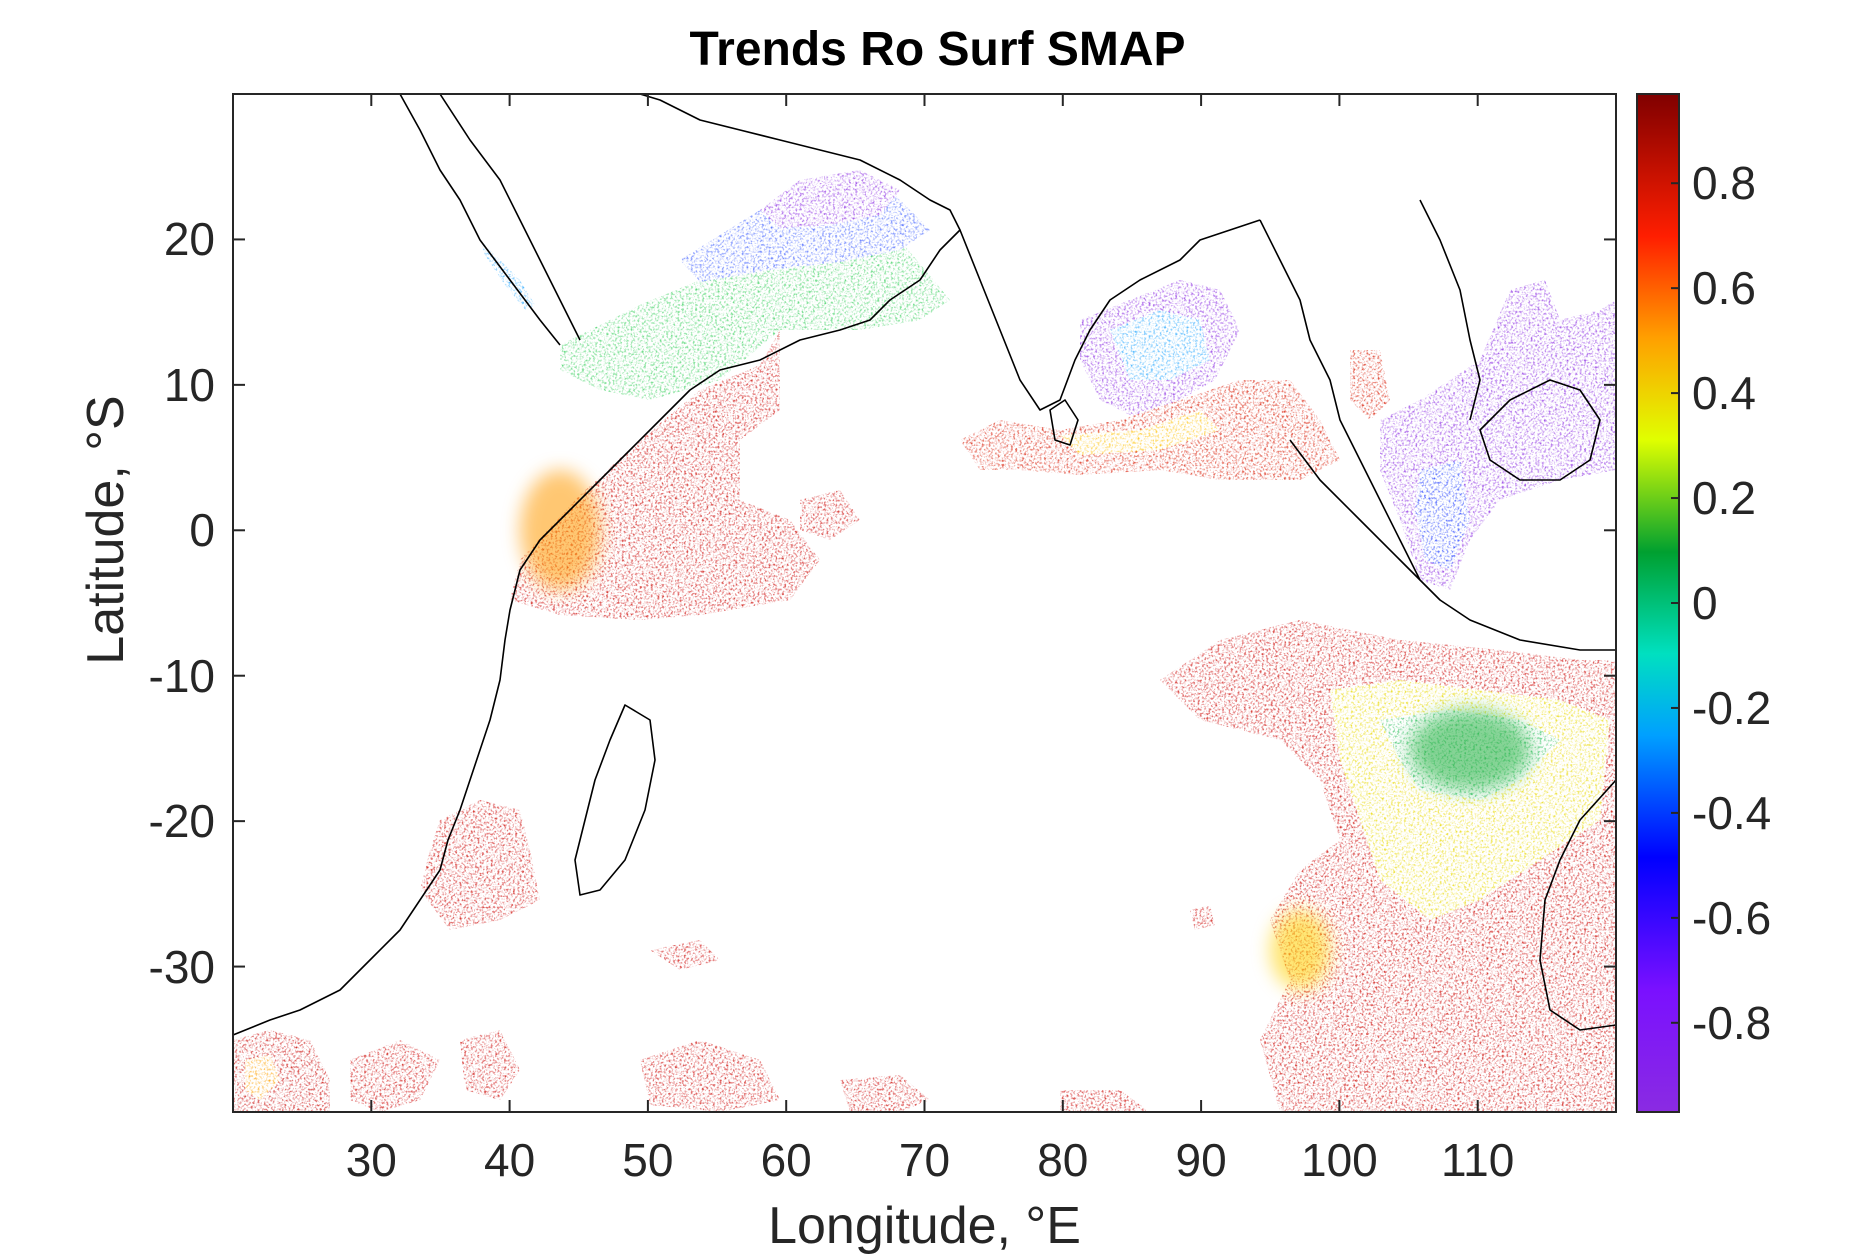  What do you see at coordinates (480, 865) in the screenshot?
I see `region-mozambique-channel` at bounding box center [480, 865].